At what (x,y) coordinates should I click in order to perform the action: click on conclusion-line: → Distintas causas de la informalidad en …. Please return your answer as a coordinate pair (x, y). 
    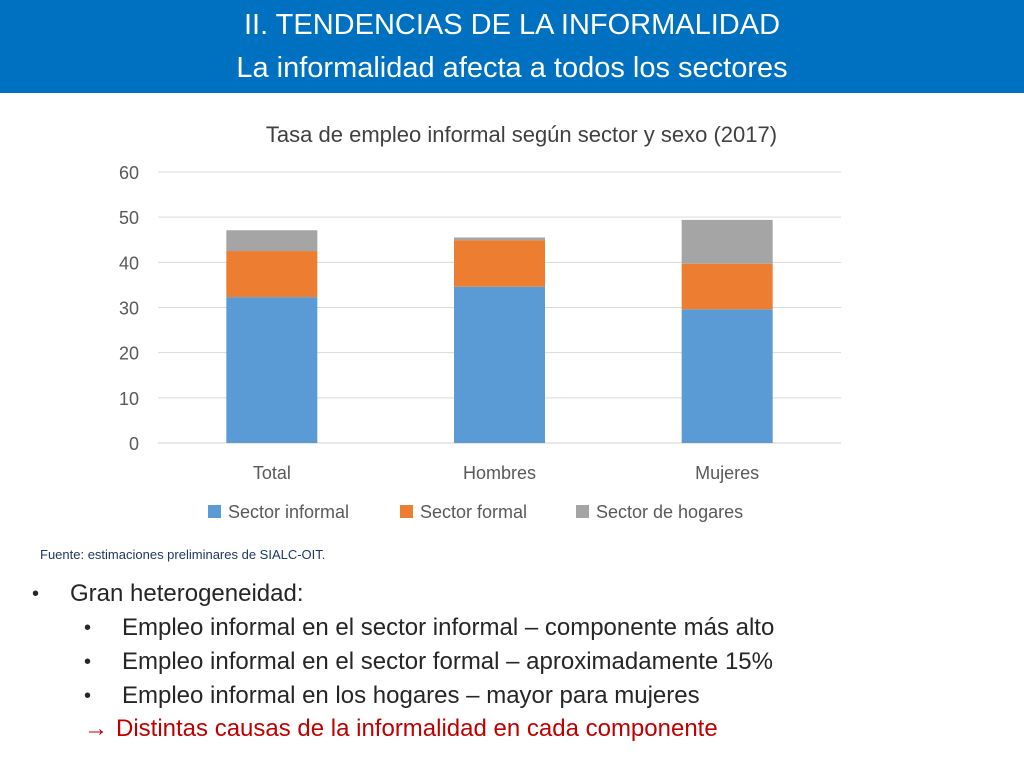
    Looking at the image, I should click on (401, 729).